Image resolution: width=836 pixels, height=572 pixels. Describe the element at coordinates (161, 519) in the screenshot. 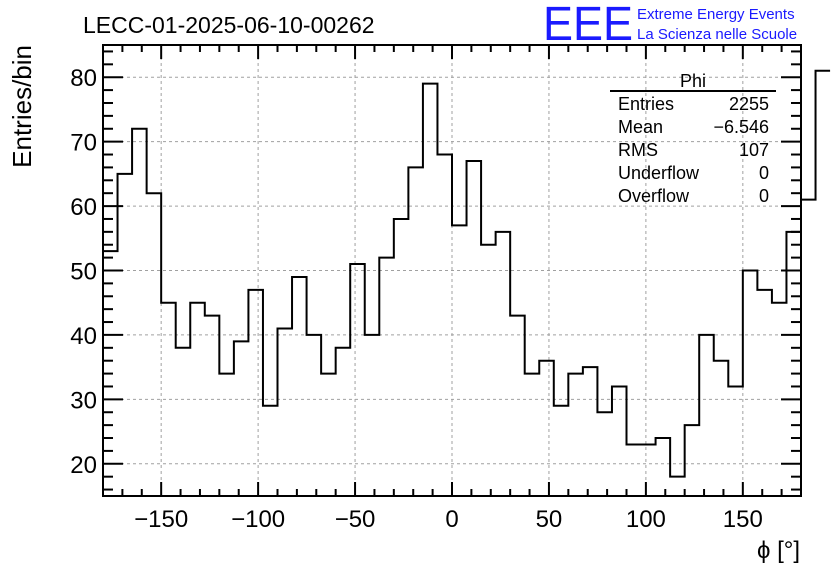

I see `x-tick-label: −150` at that location.